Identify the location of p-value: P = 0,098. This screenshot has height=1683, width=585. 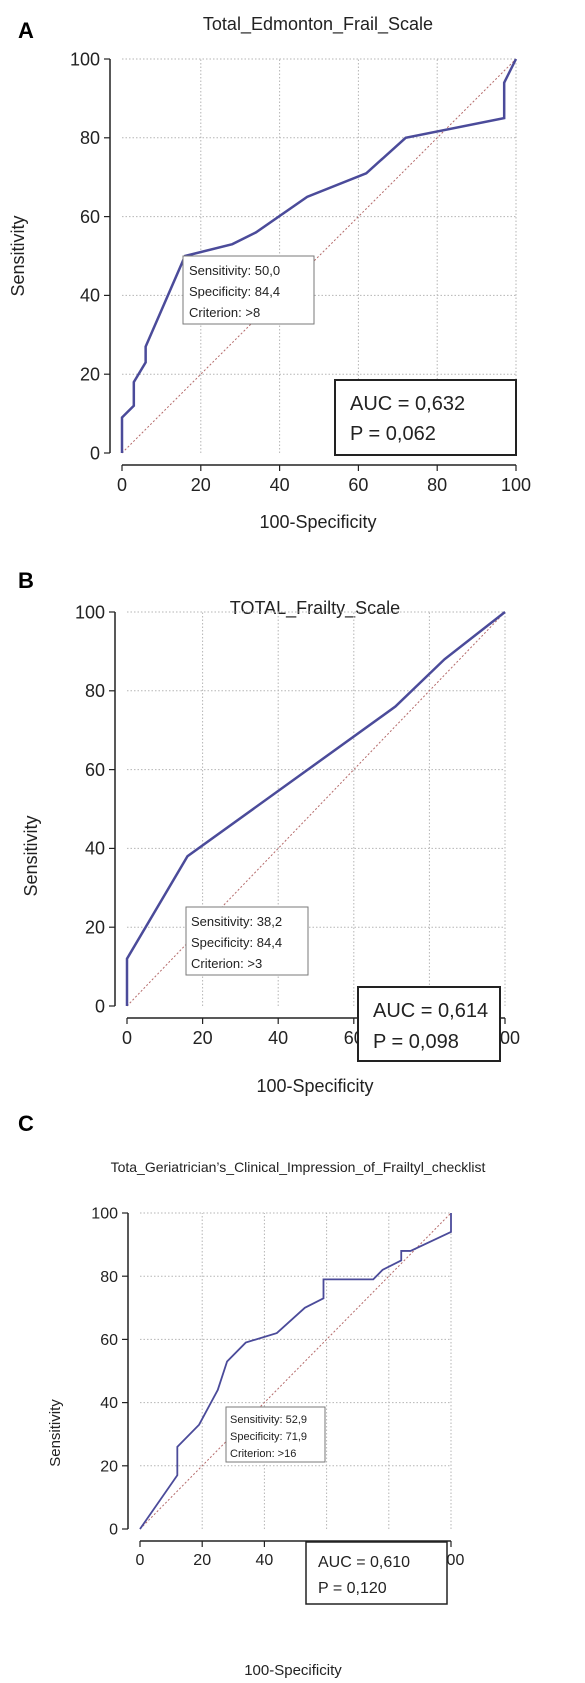
(416, 1042).